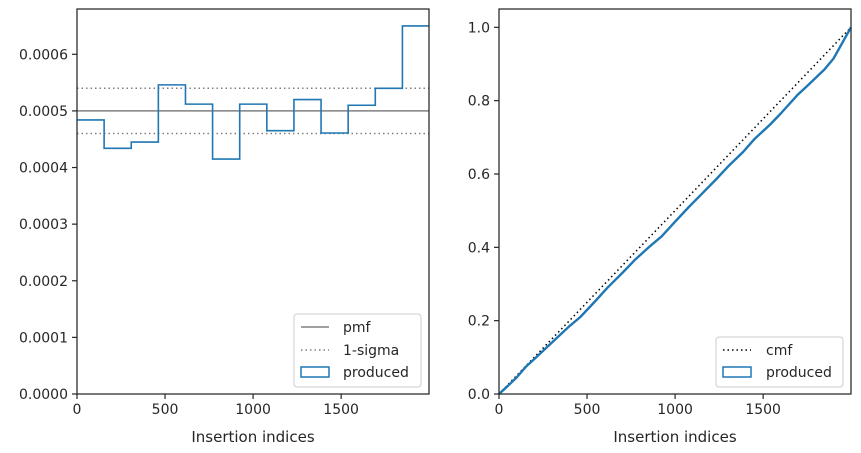 This screenshot has width=861, height=453. I want to click on y-tick-label: 0.6, so click(479, 175).